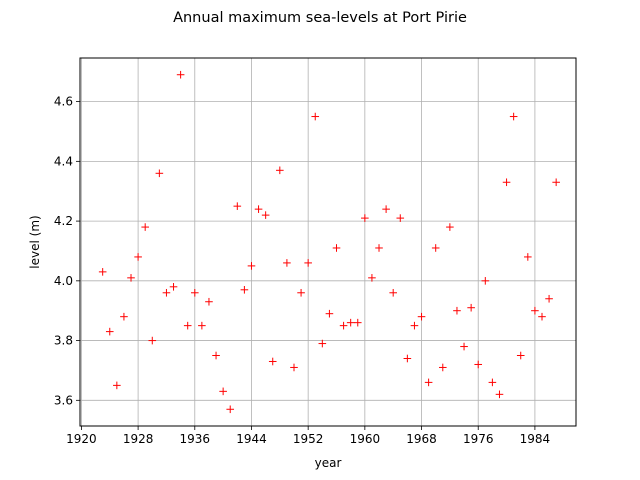 The image size is (640, 480). I want to click on x-tick-label: 1920, so click(81, 439).